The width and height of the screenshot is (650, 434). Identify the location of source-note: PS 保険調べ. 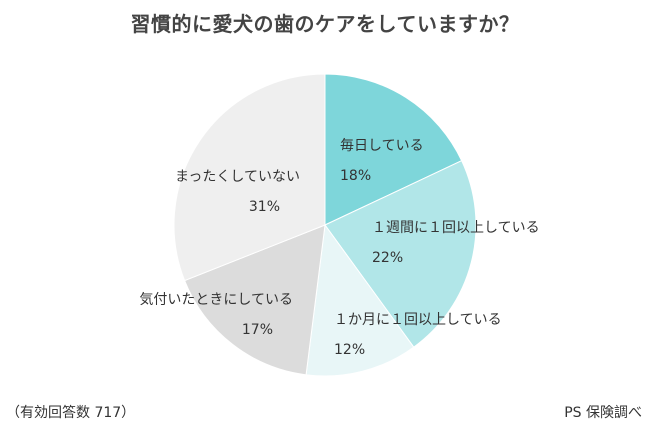
(603, 412).